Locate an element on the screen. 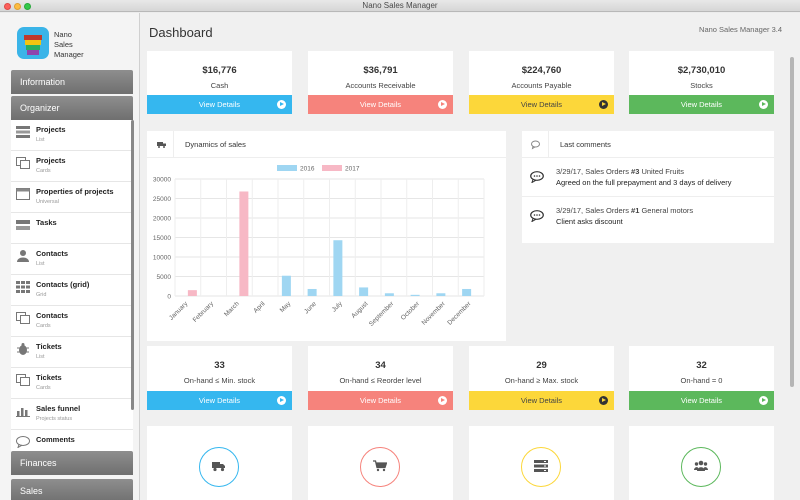 The image size is (800, 500). bar-2016-august is located at coordinates (364, 291).